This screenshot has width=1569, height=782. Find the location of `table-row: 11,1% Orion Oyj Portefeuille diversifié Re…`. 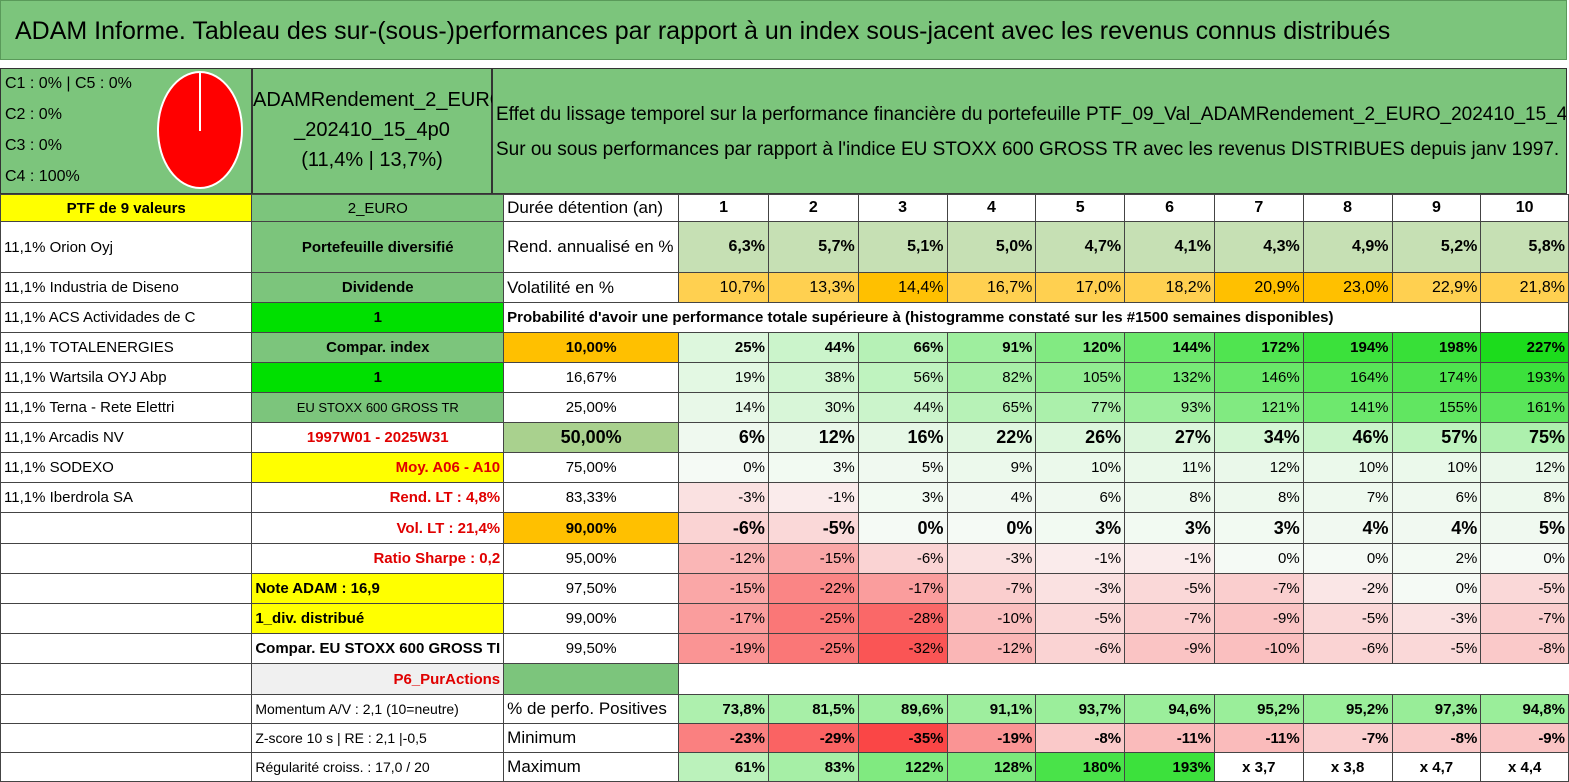

table-row: 11,1% Orion Oyj Portefeuille diversifié Re… is located at coordinates (784, 247).